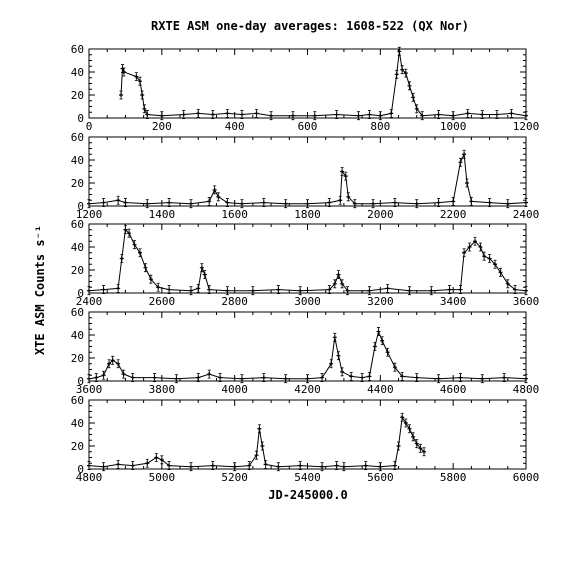 The image size is (574, 574). What do you see at coordinates (307, 477) in the screenshot?
I see `x-tick-label: 5400` at bounding box center [307, 477].